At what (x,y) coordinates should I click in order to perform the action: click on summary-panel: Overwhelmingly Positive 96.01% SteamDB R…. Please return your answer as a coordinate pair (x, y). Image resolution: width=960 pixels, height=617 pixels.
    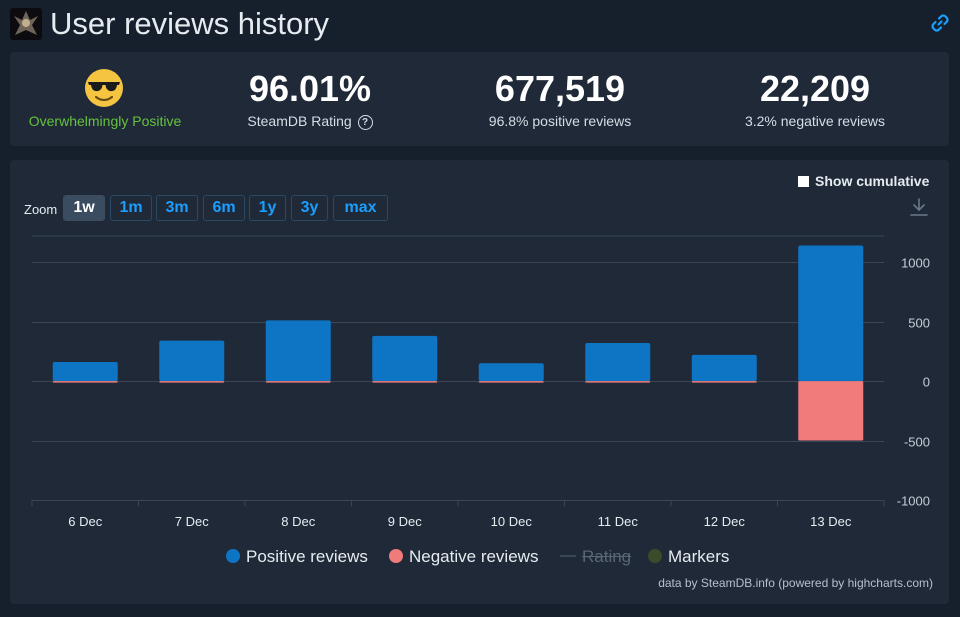
    Looking at the image, I should click on (479, 99).